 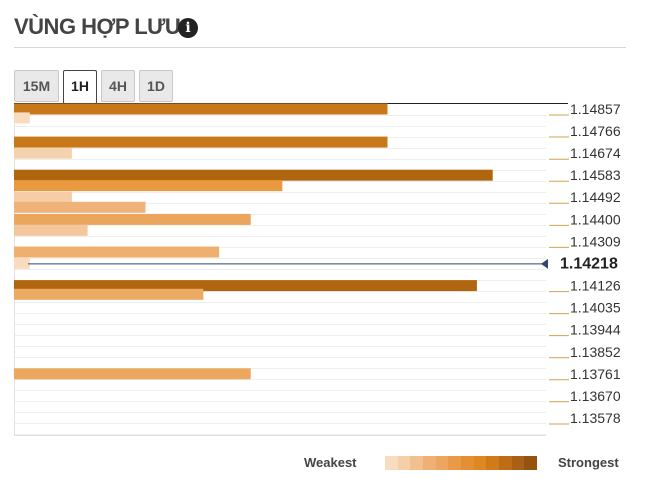 What do you see at coordinates (595, 352) in the screenshot?
I see `price-tick-label: 1.13852` at bounding box center [595, 352].